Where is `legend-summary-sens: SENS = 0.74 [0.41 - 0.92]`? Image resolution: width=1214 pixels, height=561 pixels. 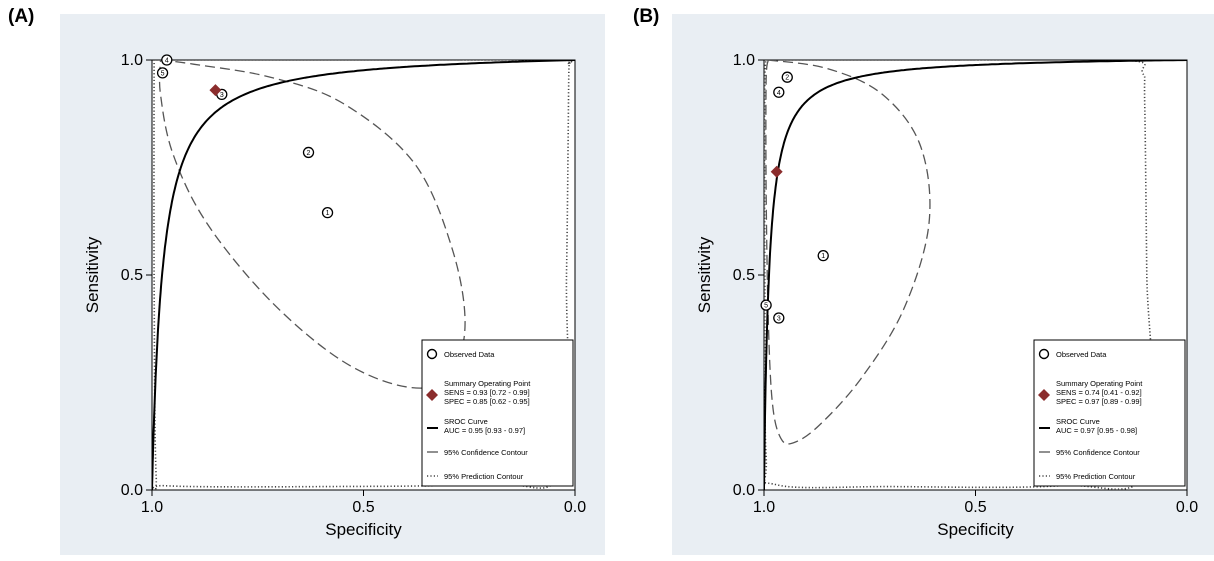
legend-summary-sens: SENS = 0.74 [0.41 - 0.92] is located at coordinates (1099, 392).